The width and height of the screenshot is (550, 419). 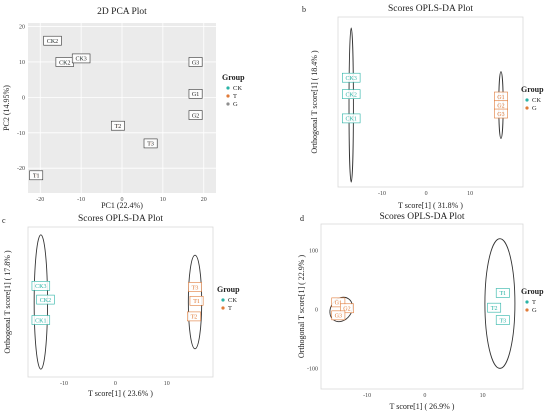 What do you see at coordinates (120, 393) in the screenshot?
I see `x-axis-label: T score[1] ( 23.6% )` at bounding box center [120, 393].